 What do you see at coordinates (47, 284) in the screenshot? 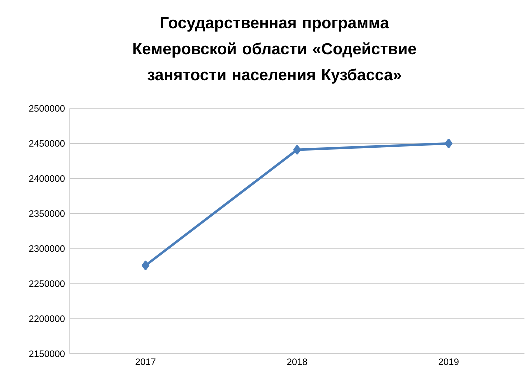
I see `y-tick-label: 2250000` at bounding box center [47, 284].